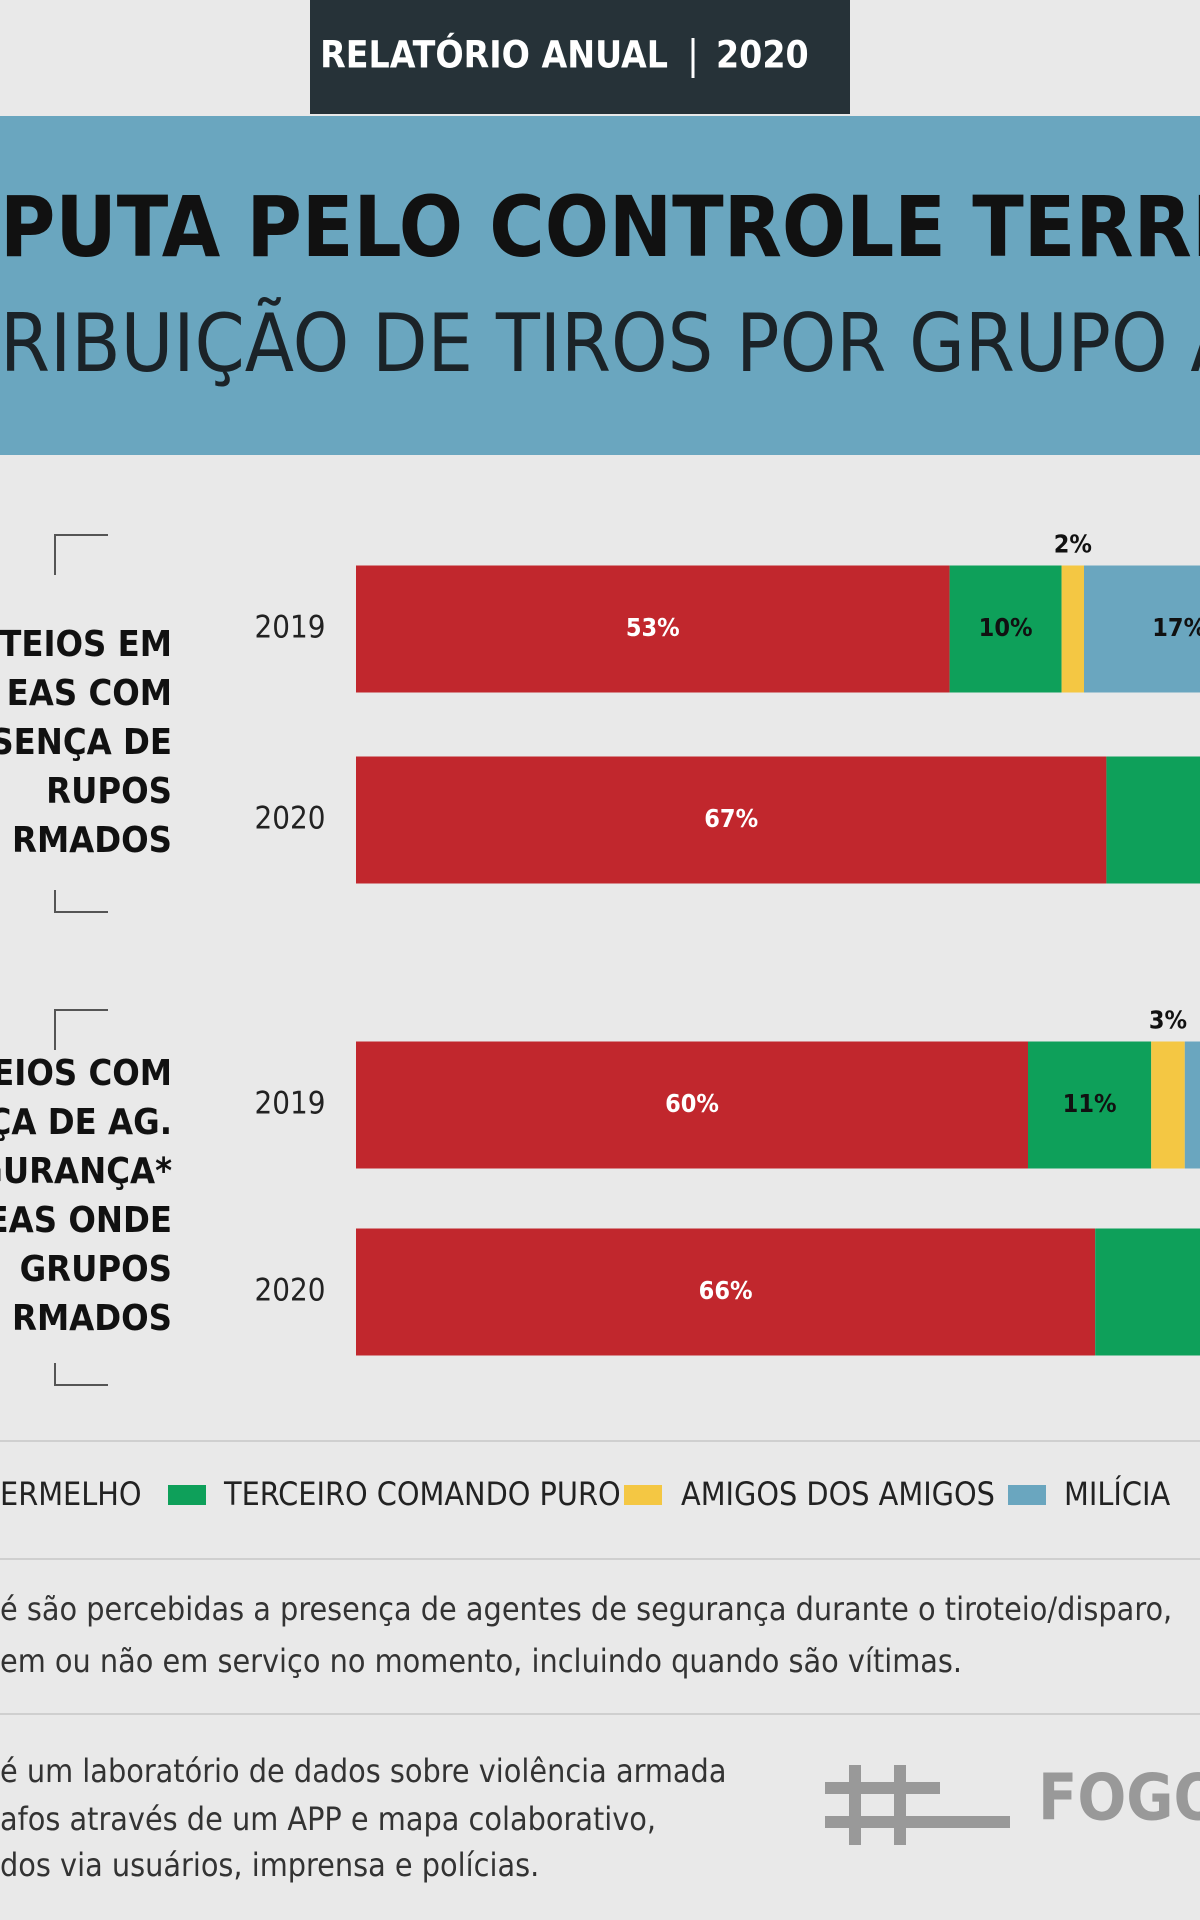 This screenshot has width=1200, height=1920. Describe the element at coordinates (96, 1269) in the screenshot. I see `group-label: GRUPOS` at that location.